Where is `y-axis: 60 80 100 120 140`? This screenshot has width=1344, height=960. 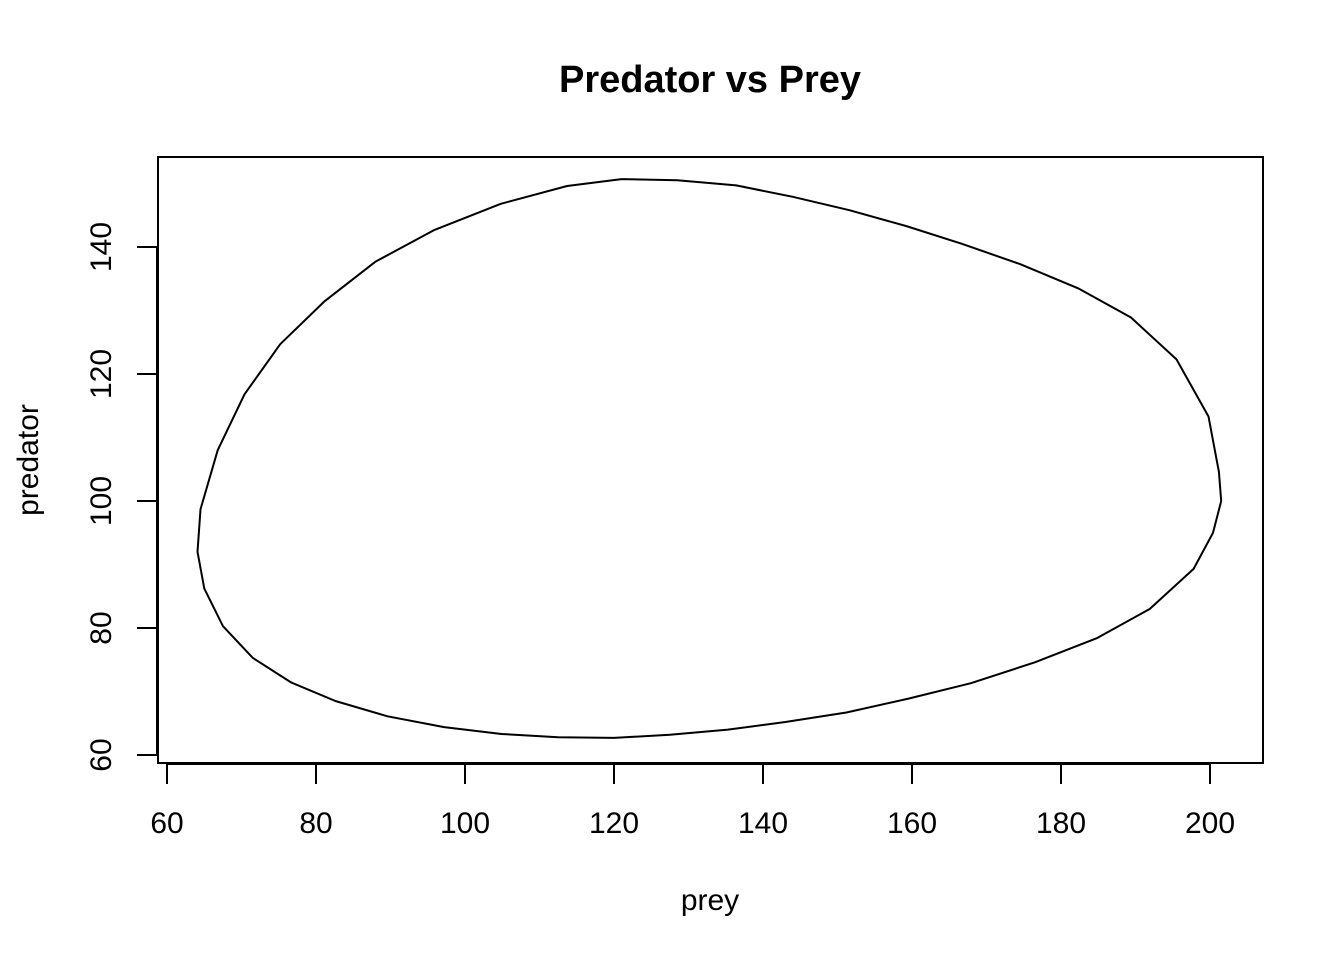
y-axis: 60 80 100 120 140 is located at coordinates (121, 497).